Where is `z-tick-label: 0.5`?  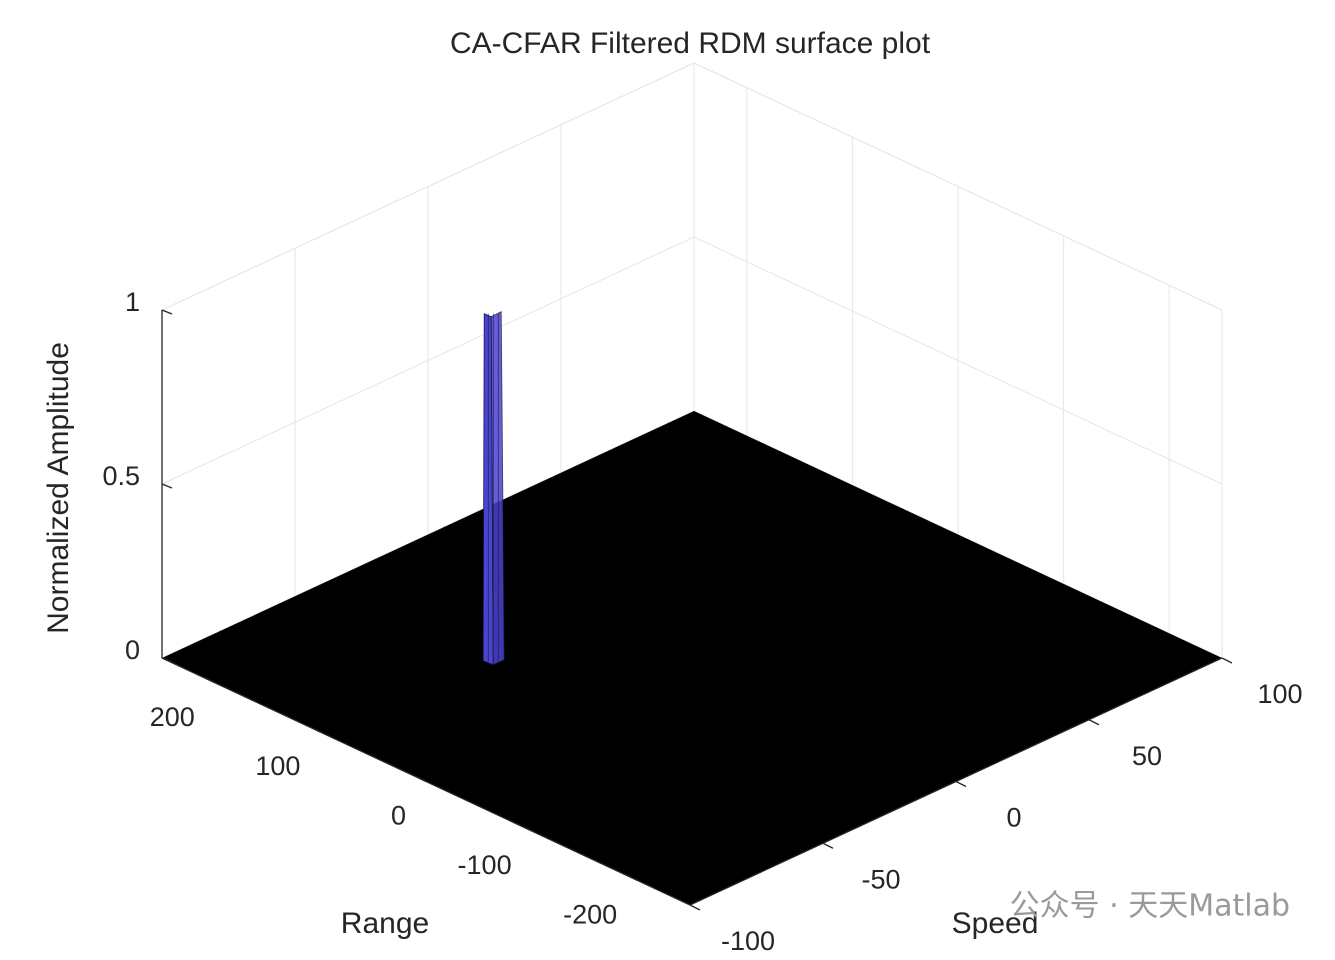
z-tick-label: 0.5 is located at coordinates (121, 476).